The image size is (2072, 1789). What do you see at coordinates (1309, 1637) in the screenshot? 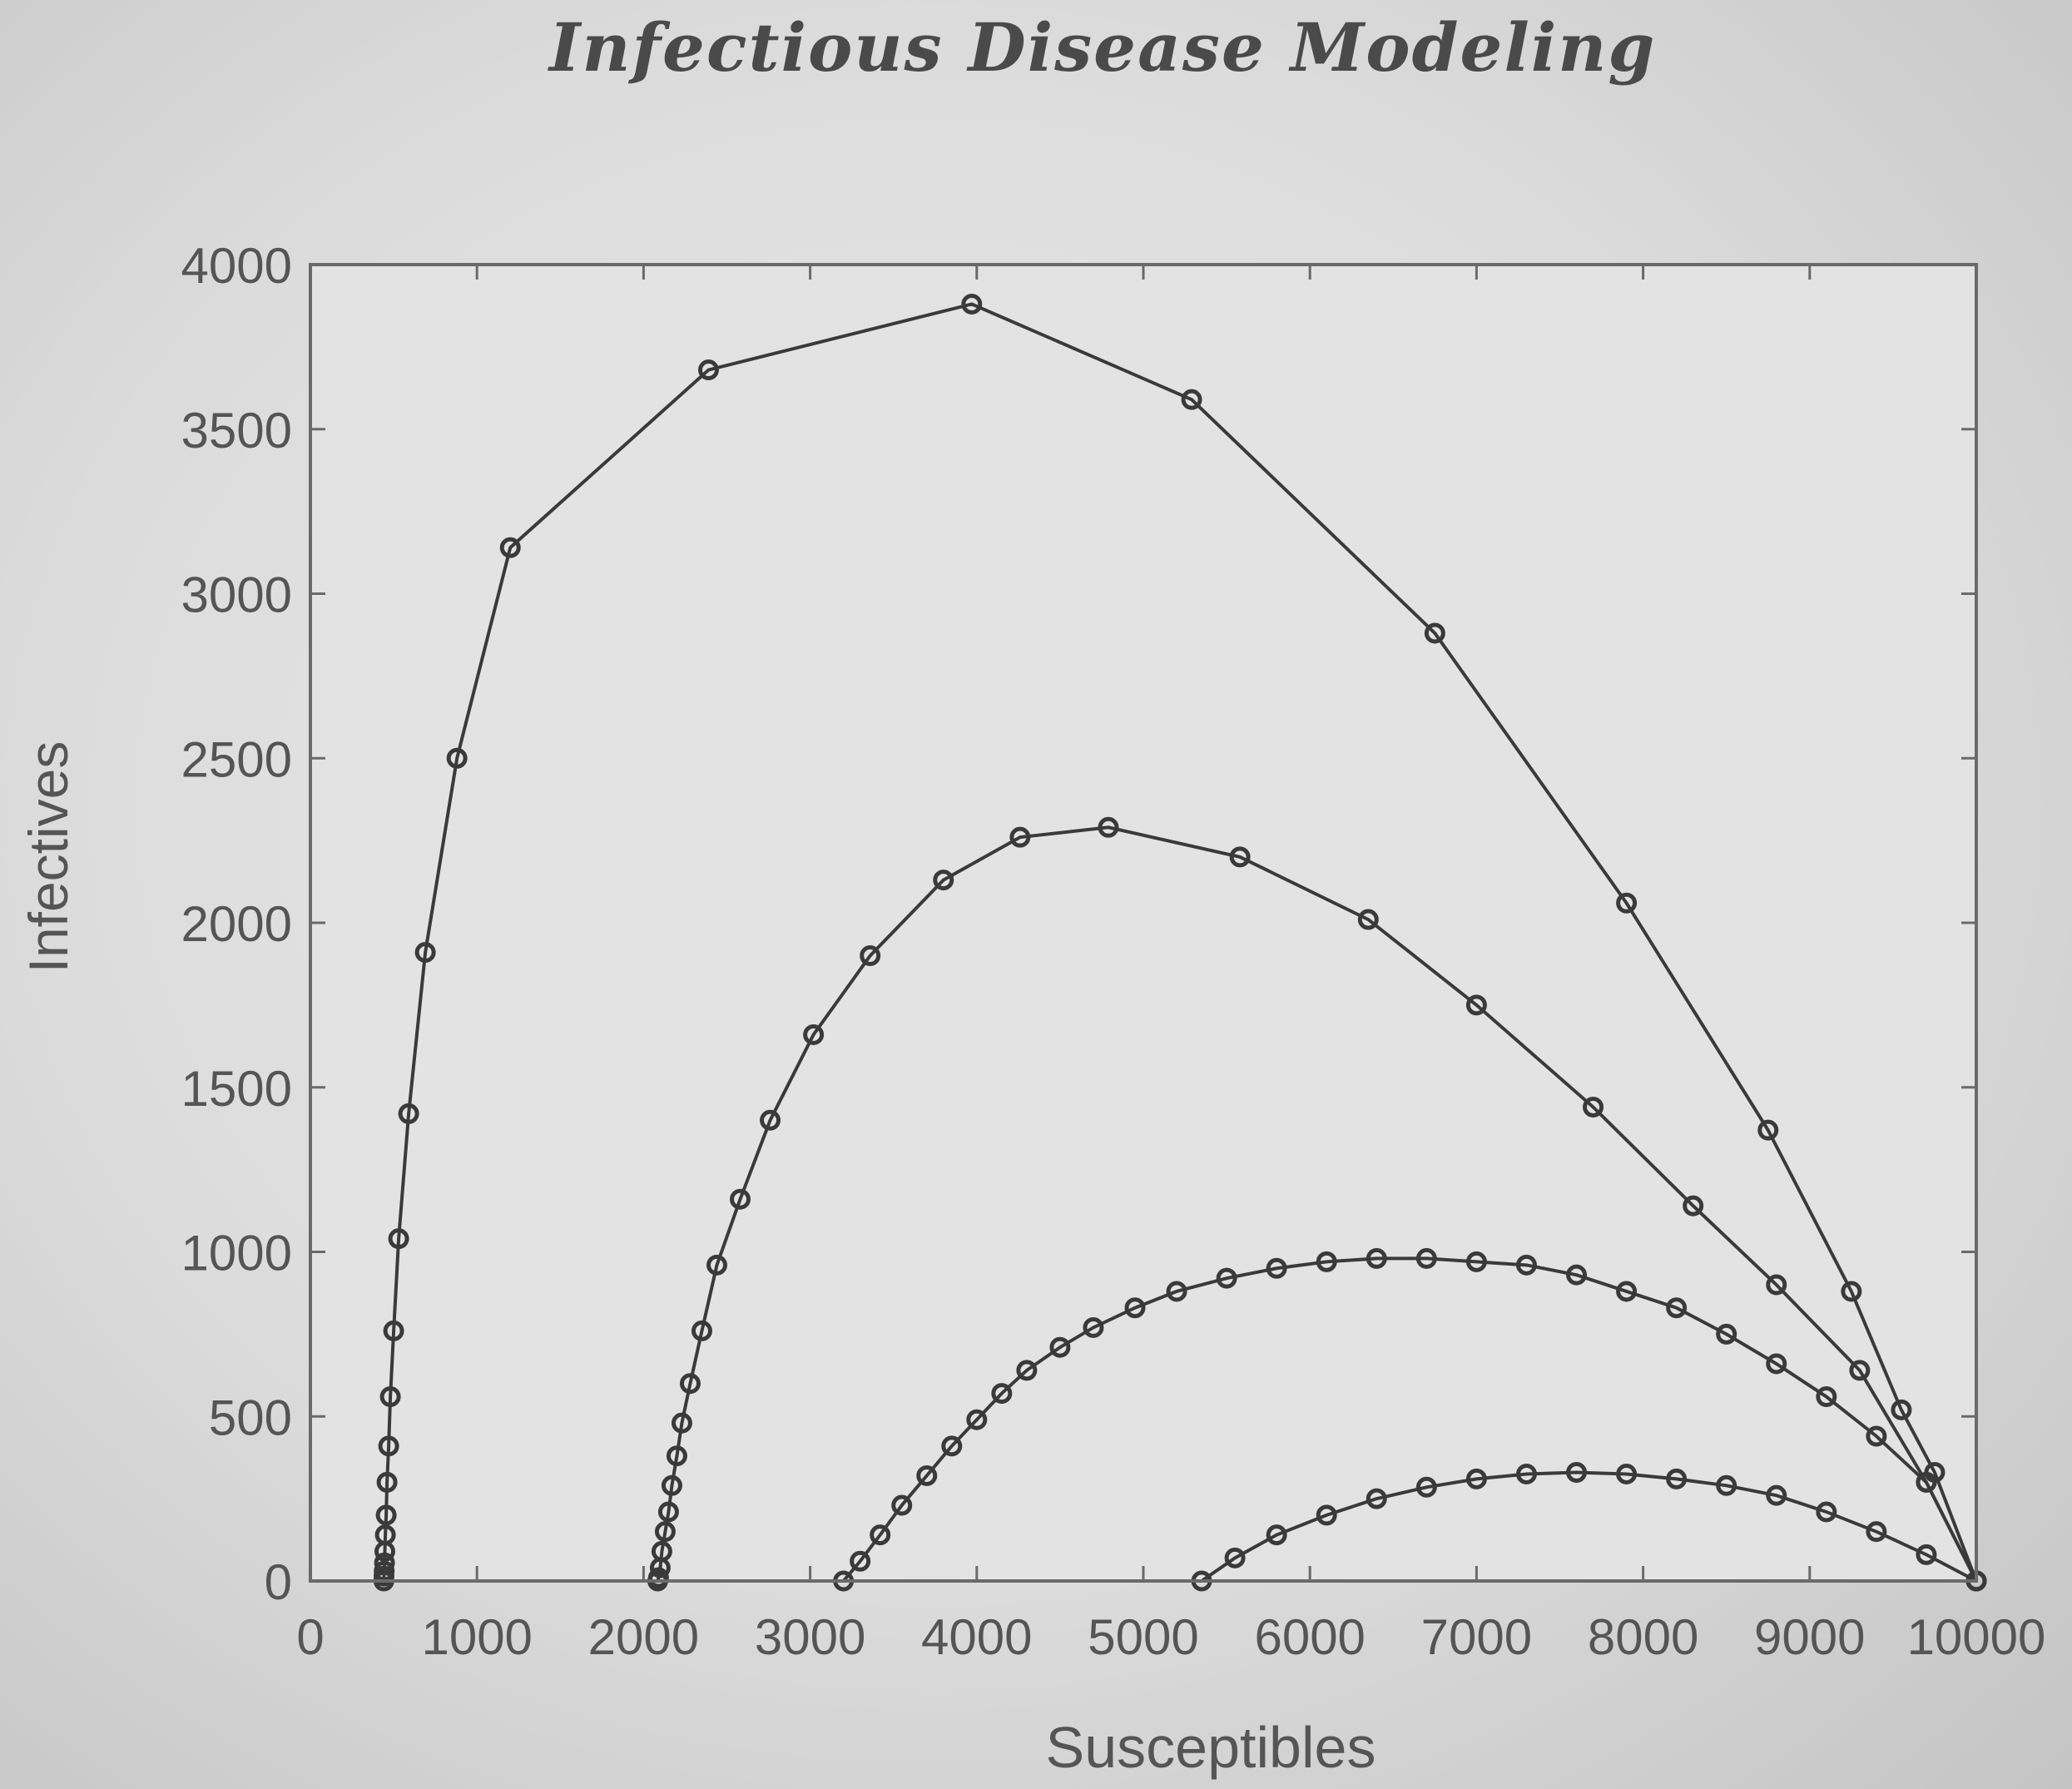
I see `x-tick-label: 6000` at bounding box center [1309, 1637].